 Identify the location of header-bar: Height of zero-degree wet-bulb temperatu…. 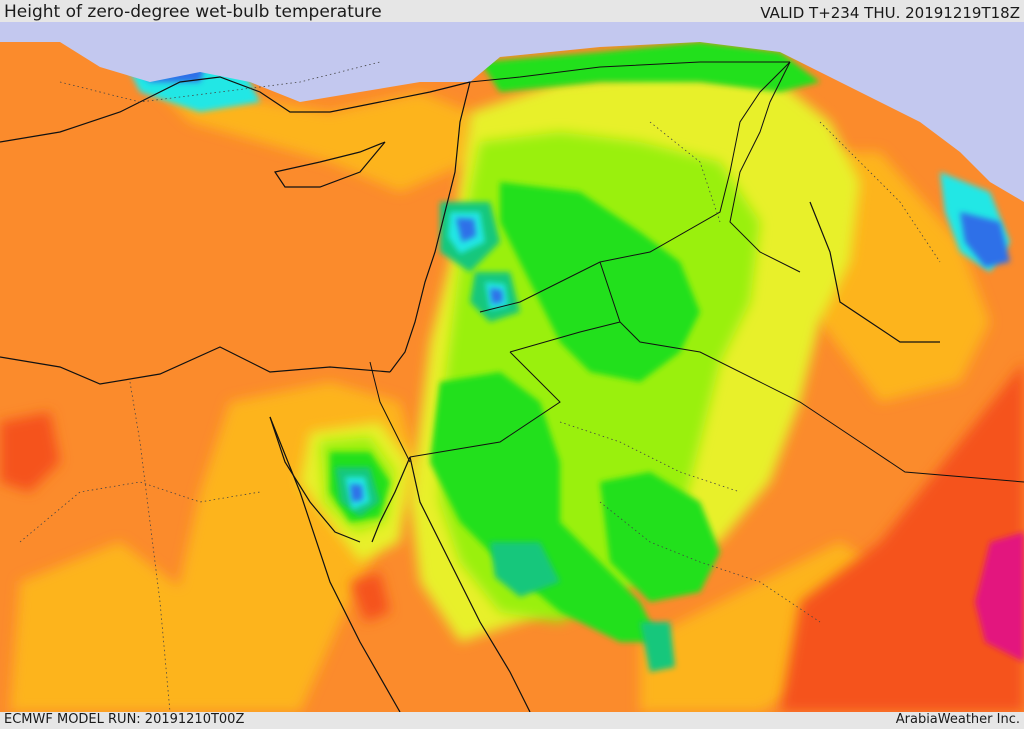
(512, 11).